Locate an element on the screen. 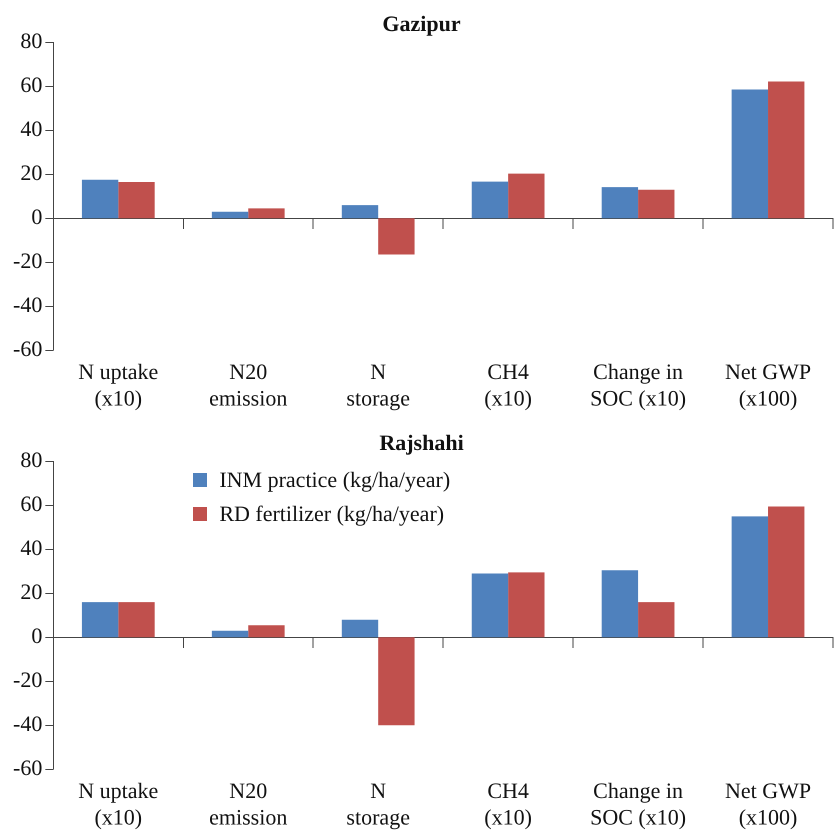 This screenshot has height=839, width=839. legend-label: RD fertilizer (kg/ha/year) is located at coordinates (331, 514).